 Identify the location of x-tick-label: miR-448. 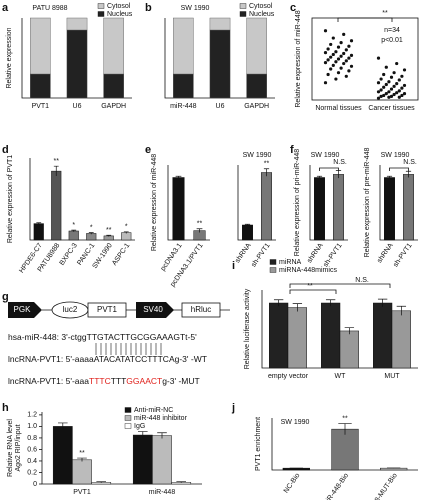
(183, 106).